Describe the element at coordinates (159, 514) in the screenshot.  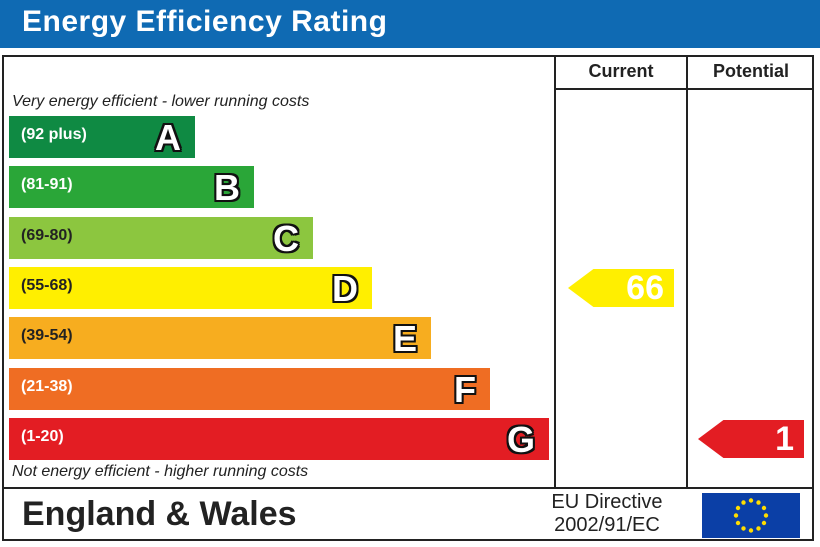
I see `region-label: England & Wales` at that location.